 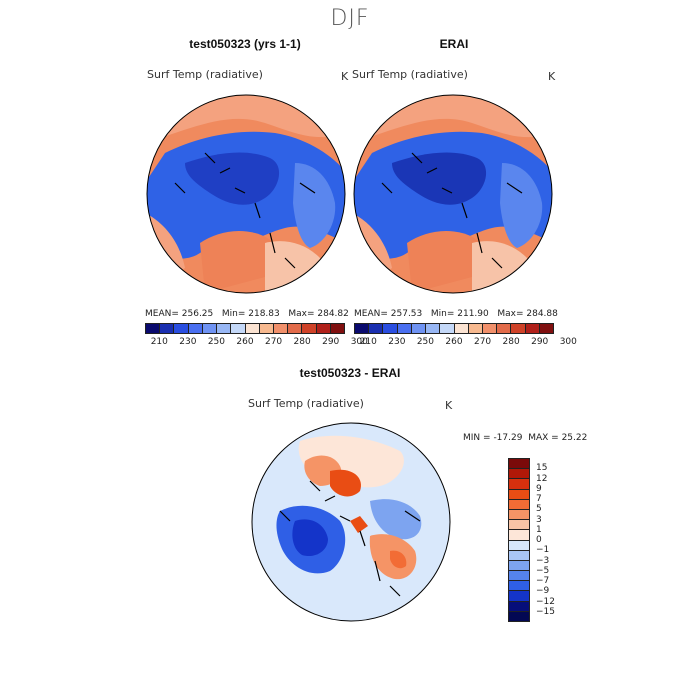 What do you see at coordinates (543, 591) in the screenshot?
I see `colorbar-tick-label: −9` at bounding box center [543, 591].